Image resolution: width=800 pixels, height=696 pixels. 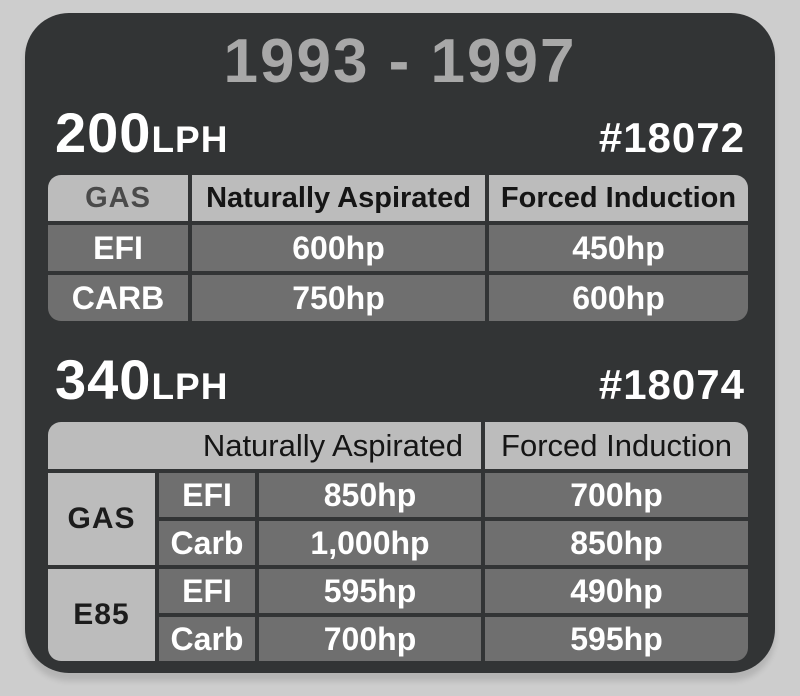 I want to click on row-label-efi: EFI, so click(x=118, y=248).